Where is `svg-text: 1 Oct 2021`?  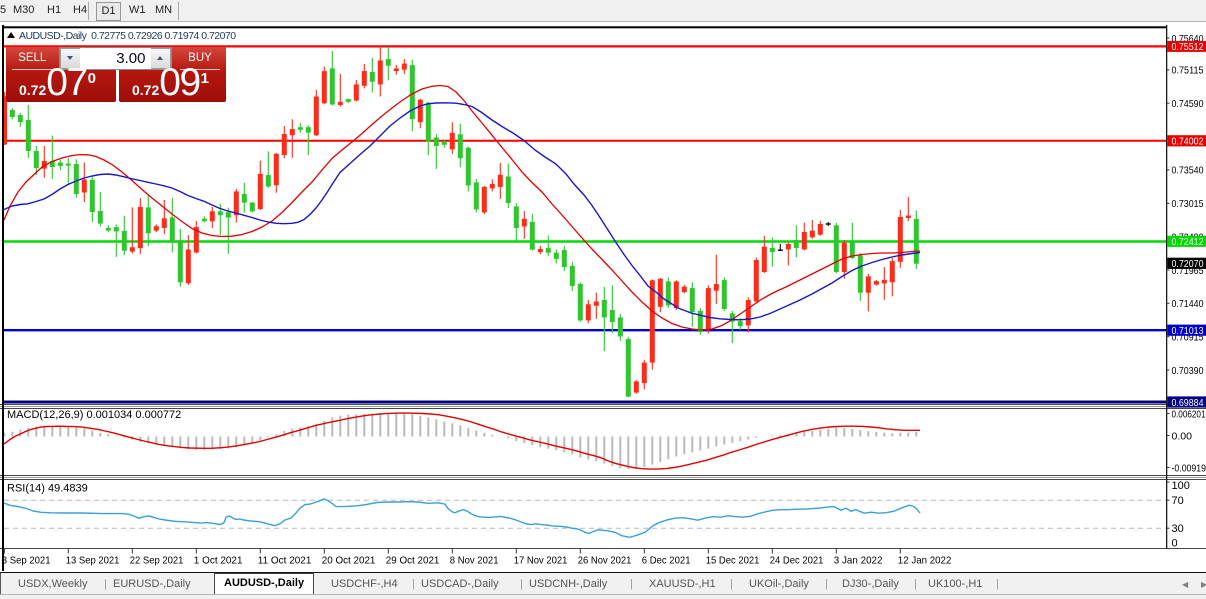 svg-text: 1 Oct 2021 is located at coordinates (218, 561).